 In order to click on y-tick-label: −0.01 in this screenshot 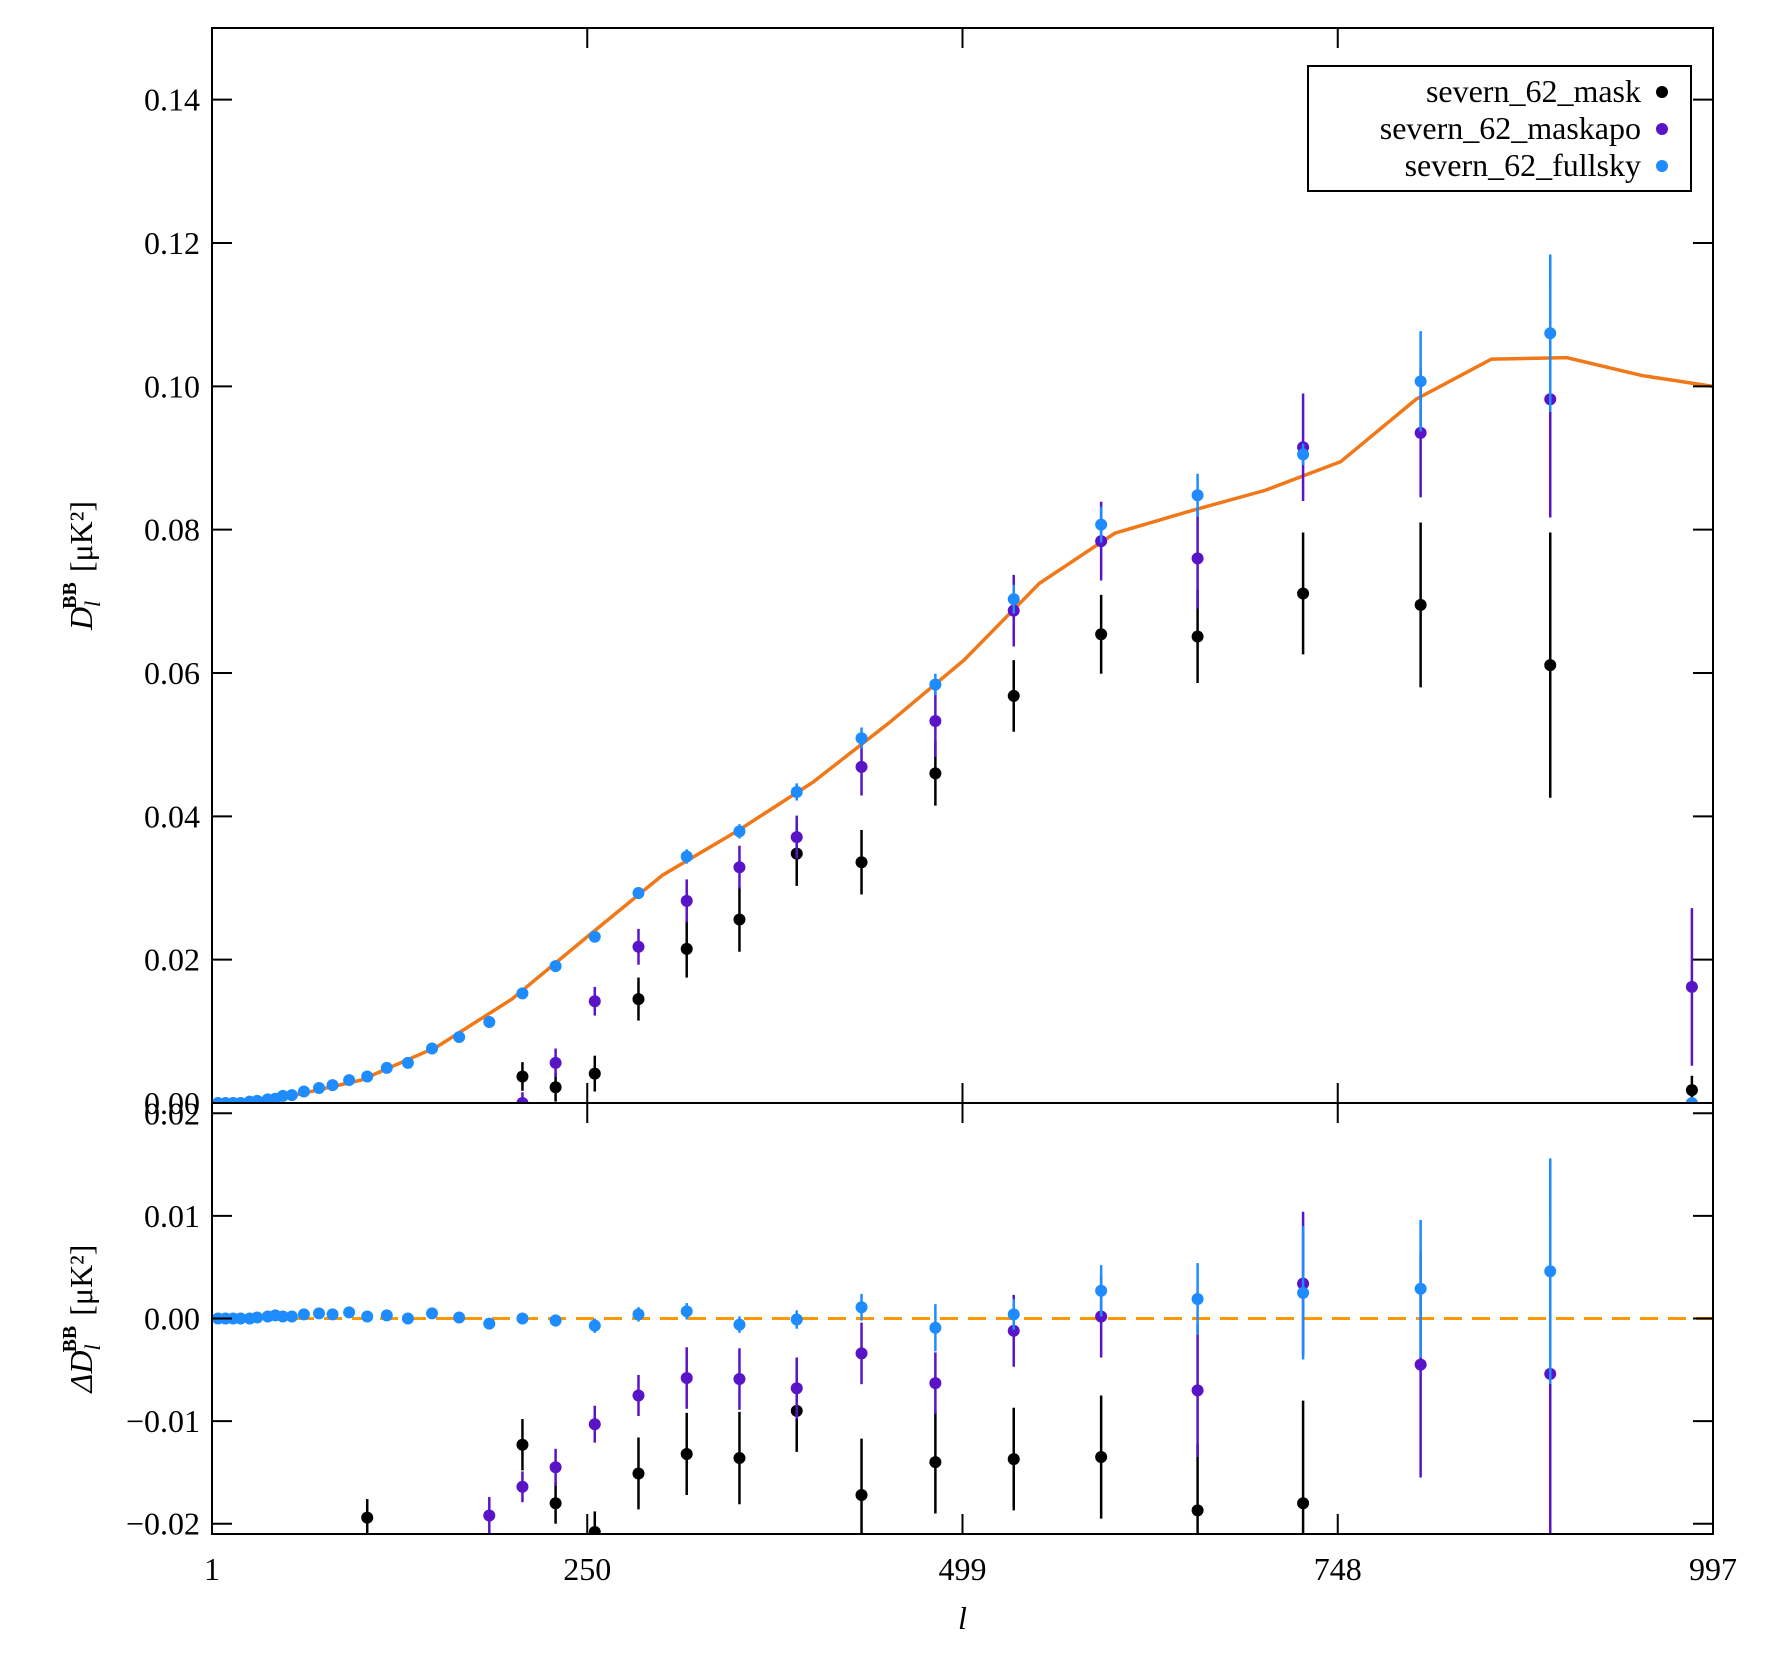, I will do `click(163, 1421)`.